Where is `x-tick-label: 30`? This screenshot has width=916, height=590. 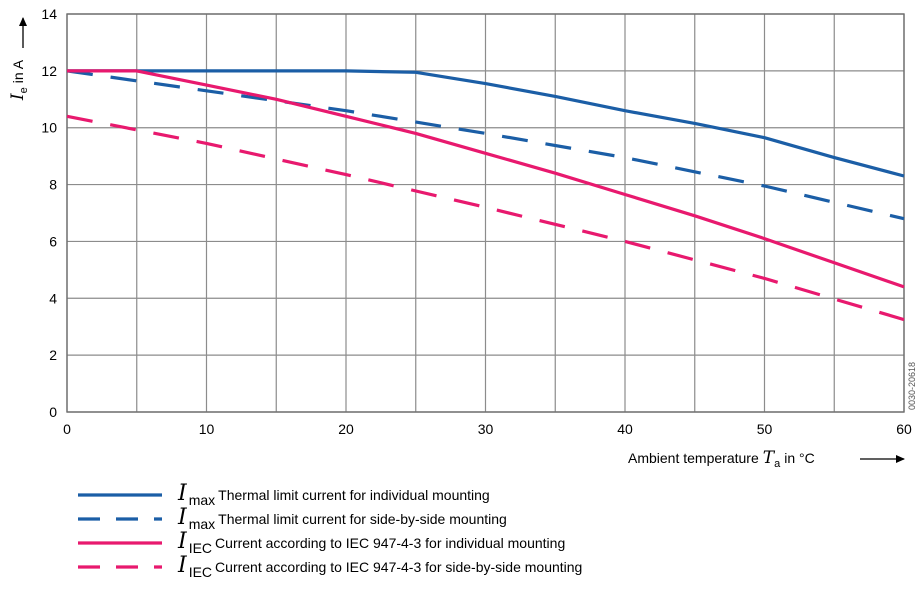 x-tick-label: 30 is located at coordinates (486, 429).